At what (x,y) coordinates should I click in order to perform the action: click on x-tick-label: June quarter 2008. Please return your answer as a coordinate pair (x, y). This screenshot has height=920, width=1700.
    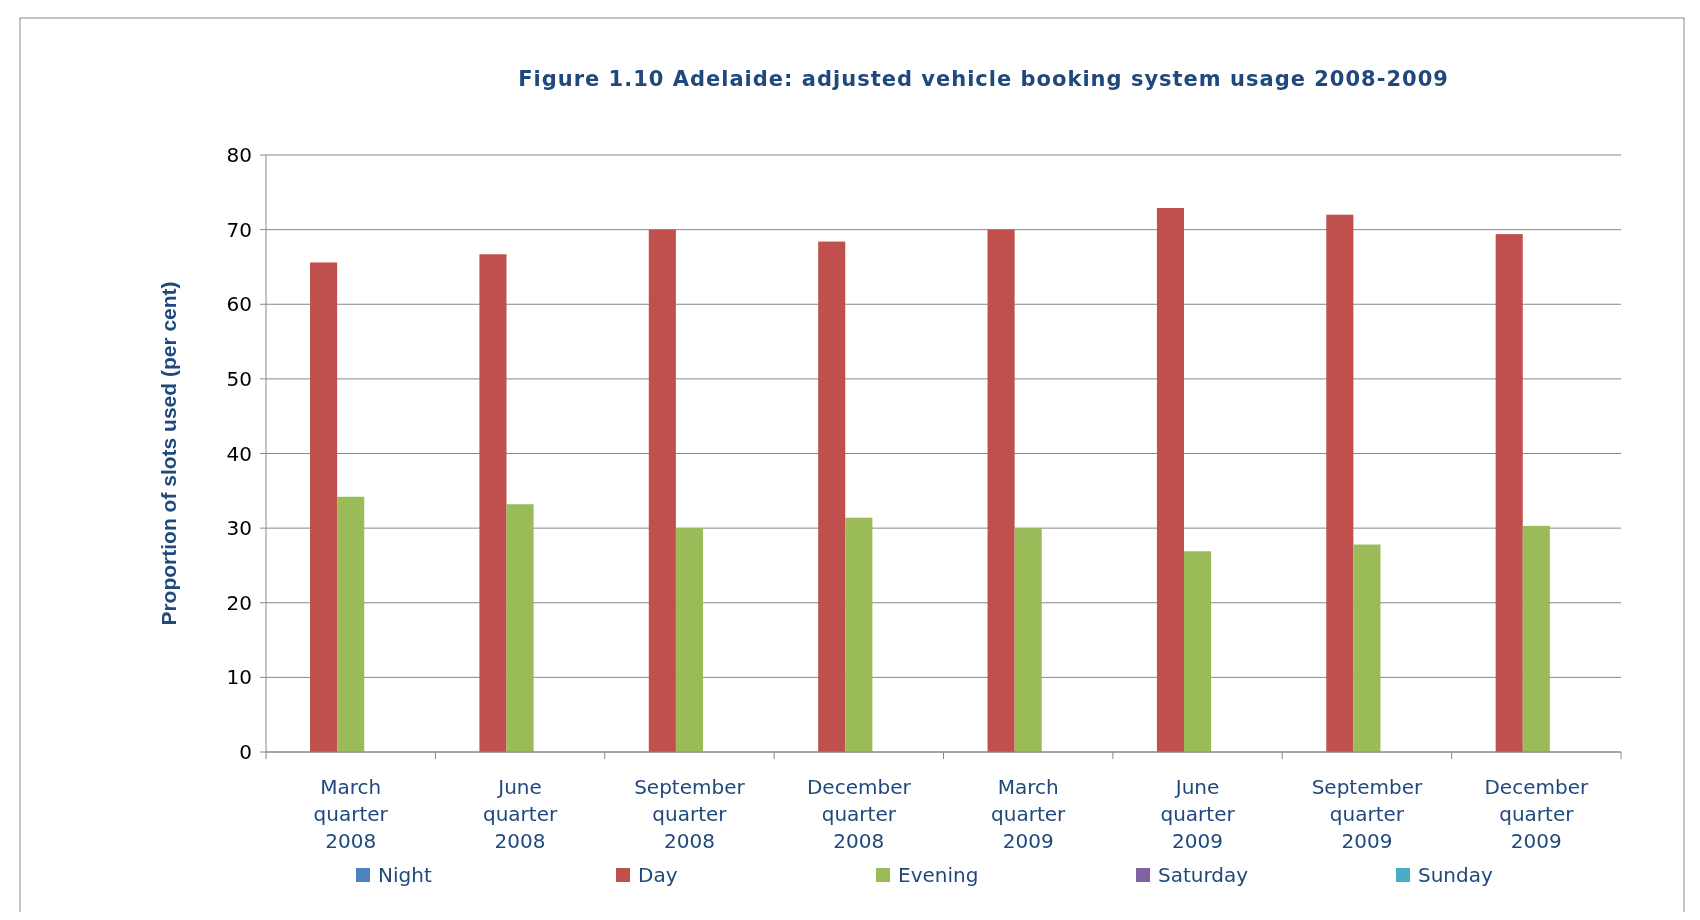
    Looking at the image, I should click on (520, 814).